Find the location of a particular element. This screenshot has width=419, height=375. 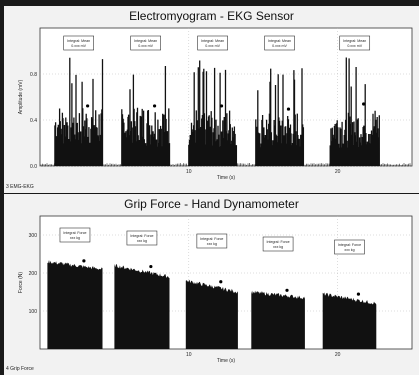

y-axis-label: Amplitude (mV) is located at coordinates (21, 96).